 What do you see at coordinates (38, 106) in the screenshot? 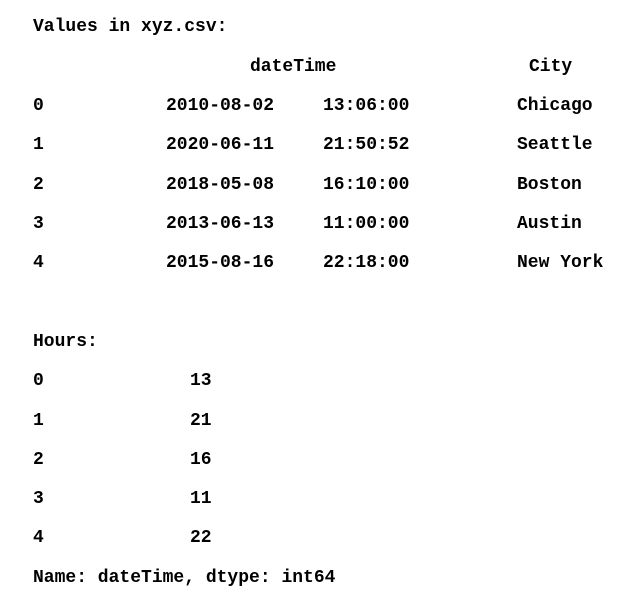
I see `row-index: 0` at bounding box center [38, 106].